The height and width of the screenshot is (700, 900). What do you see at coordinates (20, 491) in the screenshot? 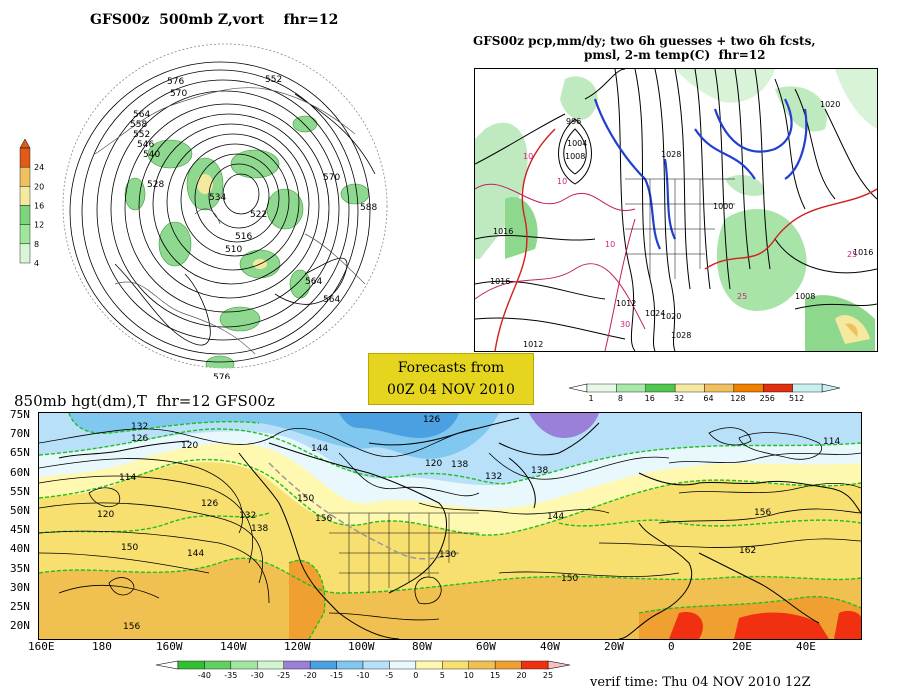
I see `lat-label: 55N` at bounding box center [20, 491].